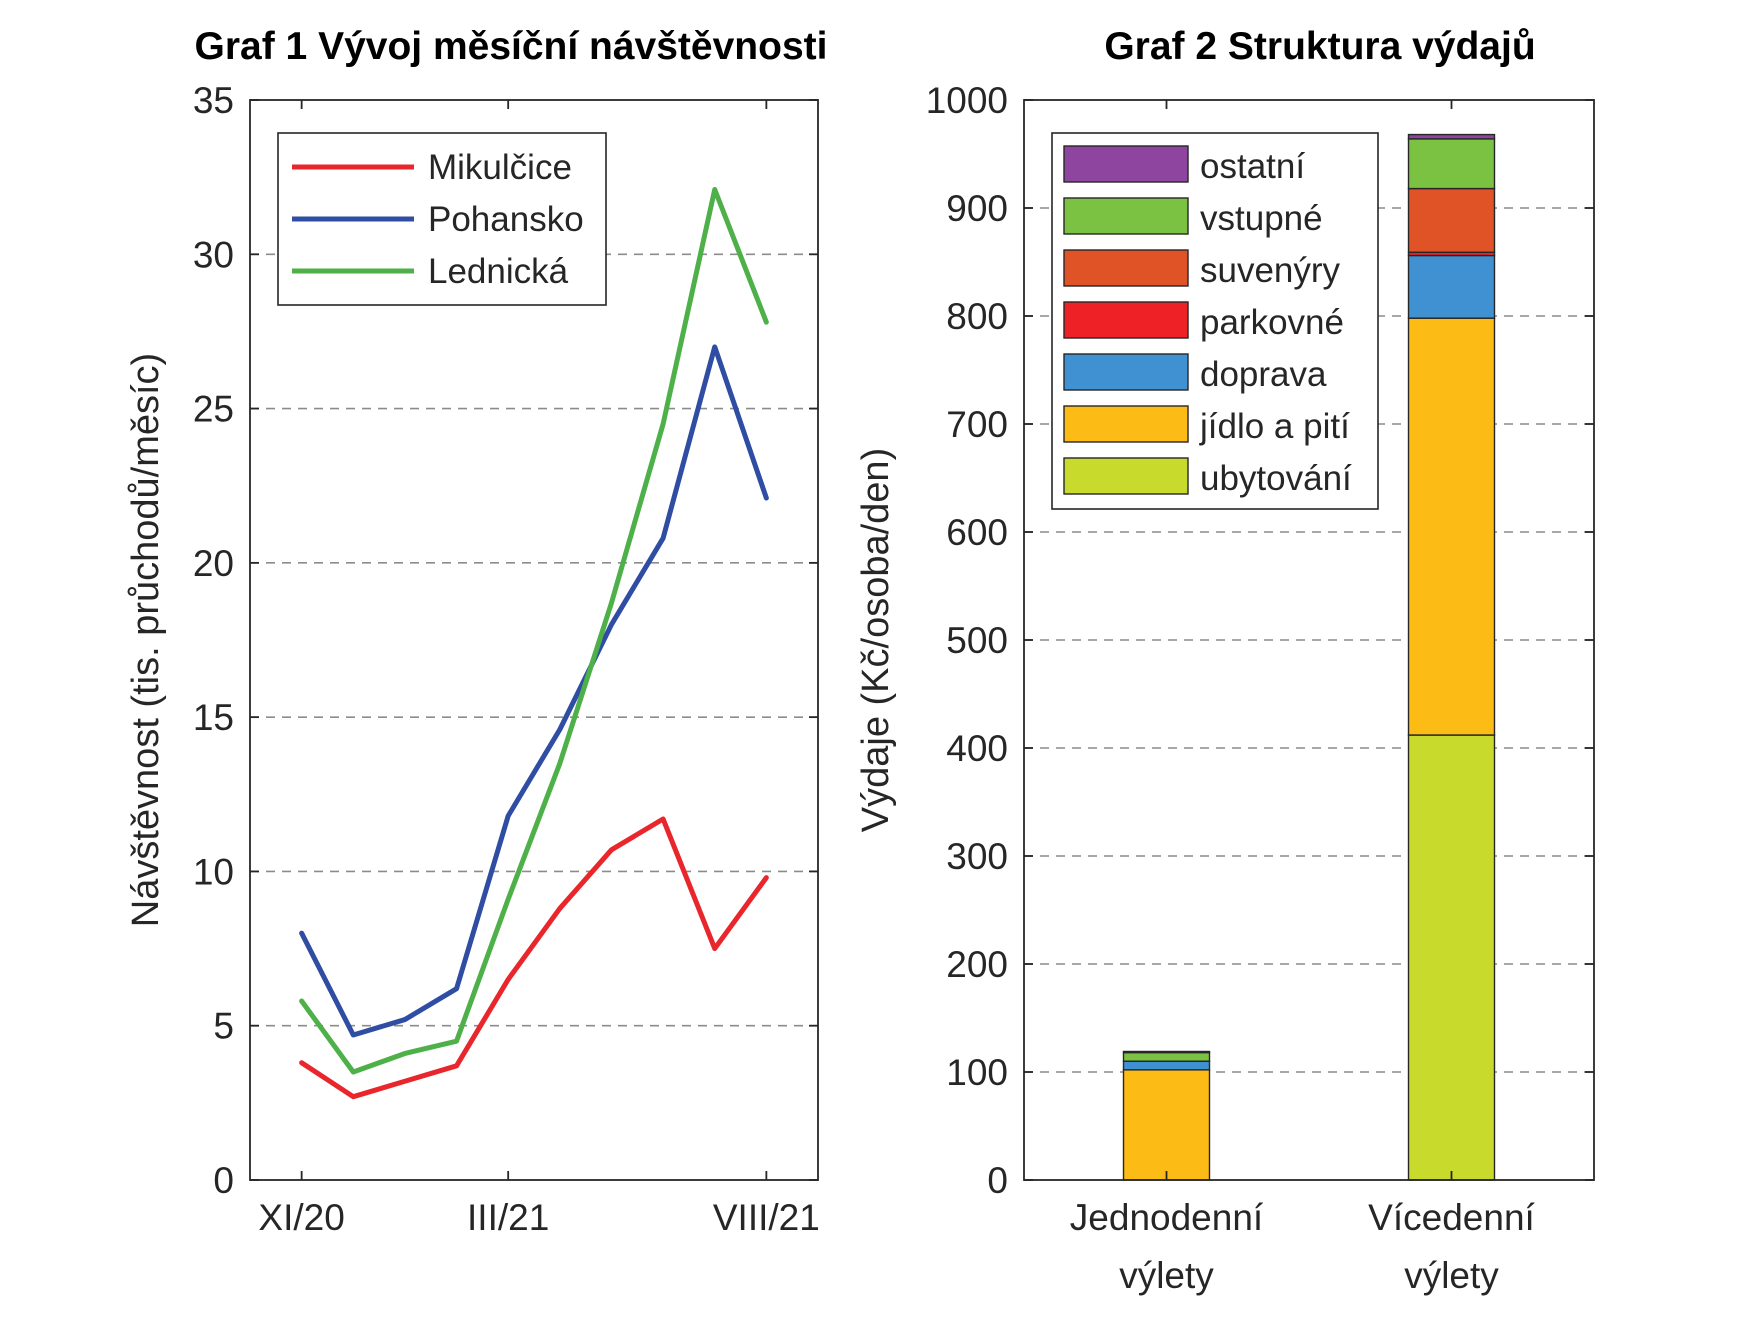 Image resolution: width=1750 pixels, height=1318 pixels. I want to click on chart1-y-tick-label: 20, so click(213, 563).